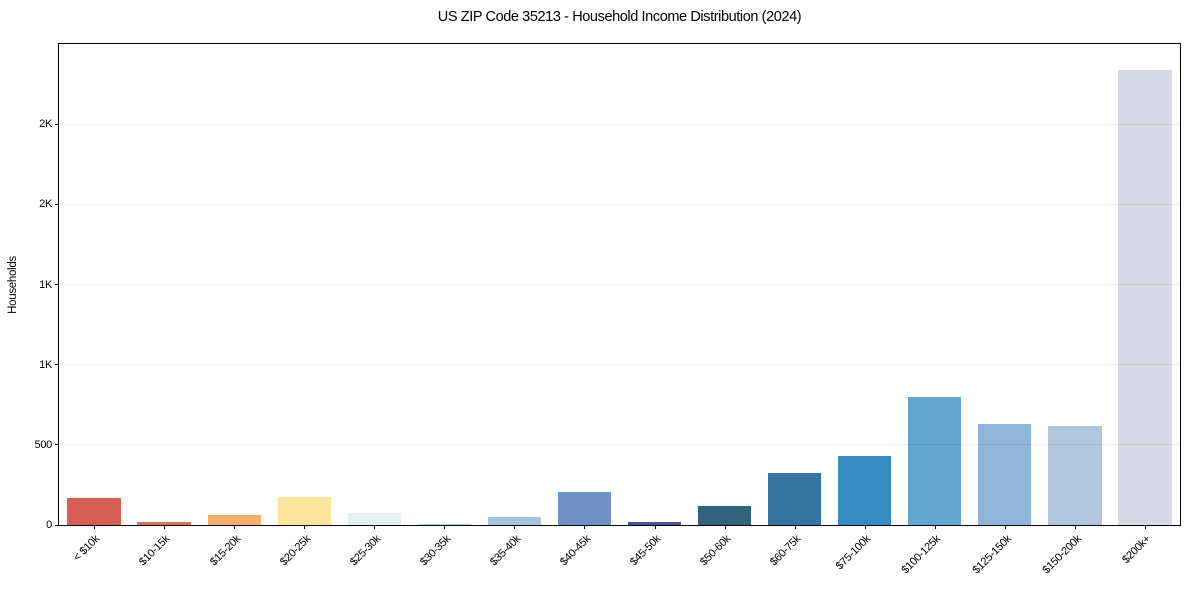  What do you see at coordinates (795, 499) in the screenshot?
I see `bar-$60-75k` at bounding box center [795, 499].